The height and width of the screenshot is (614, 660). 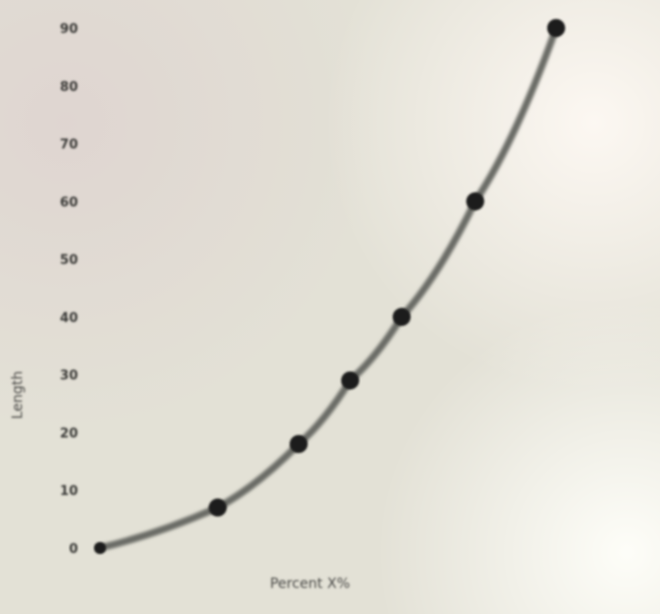 What do you see at coordinates (69, 202) in the screenshot?
I see `y-tick-label: 60` at bounding box center [69, 202].